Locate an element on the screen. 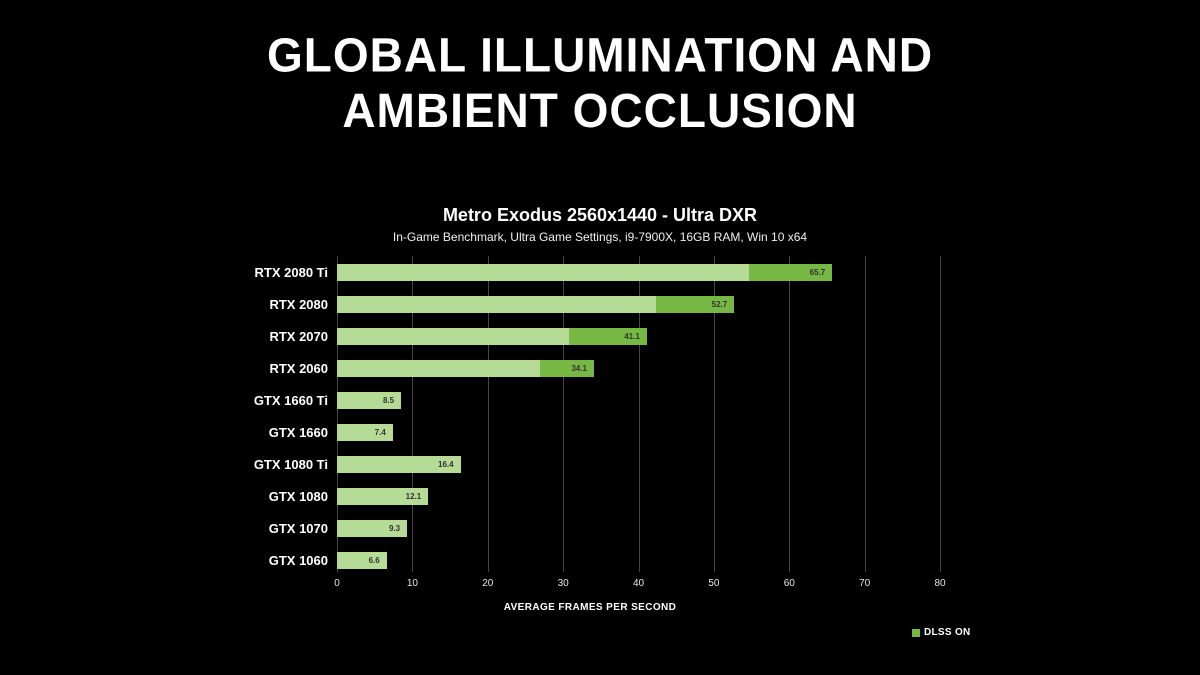 The image size is (1200, 675). bar: 34.1 is located at coordinates (466, 368).